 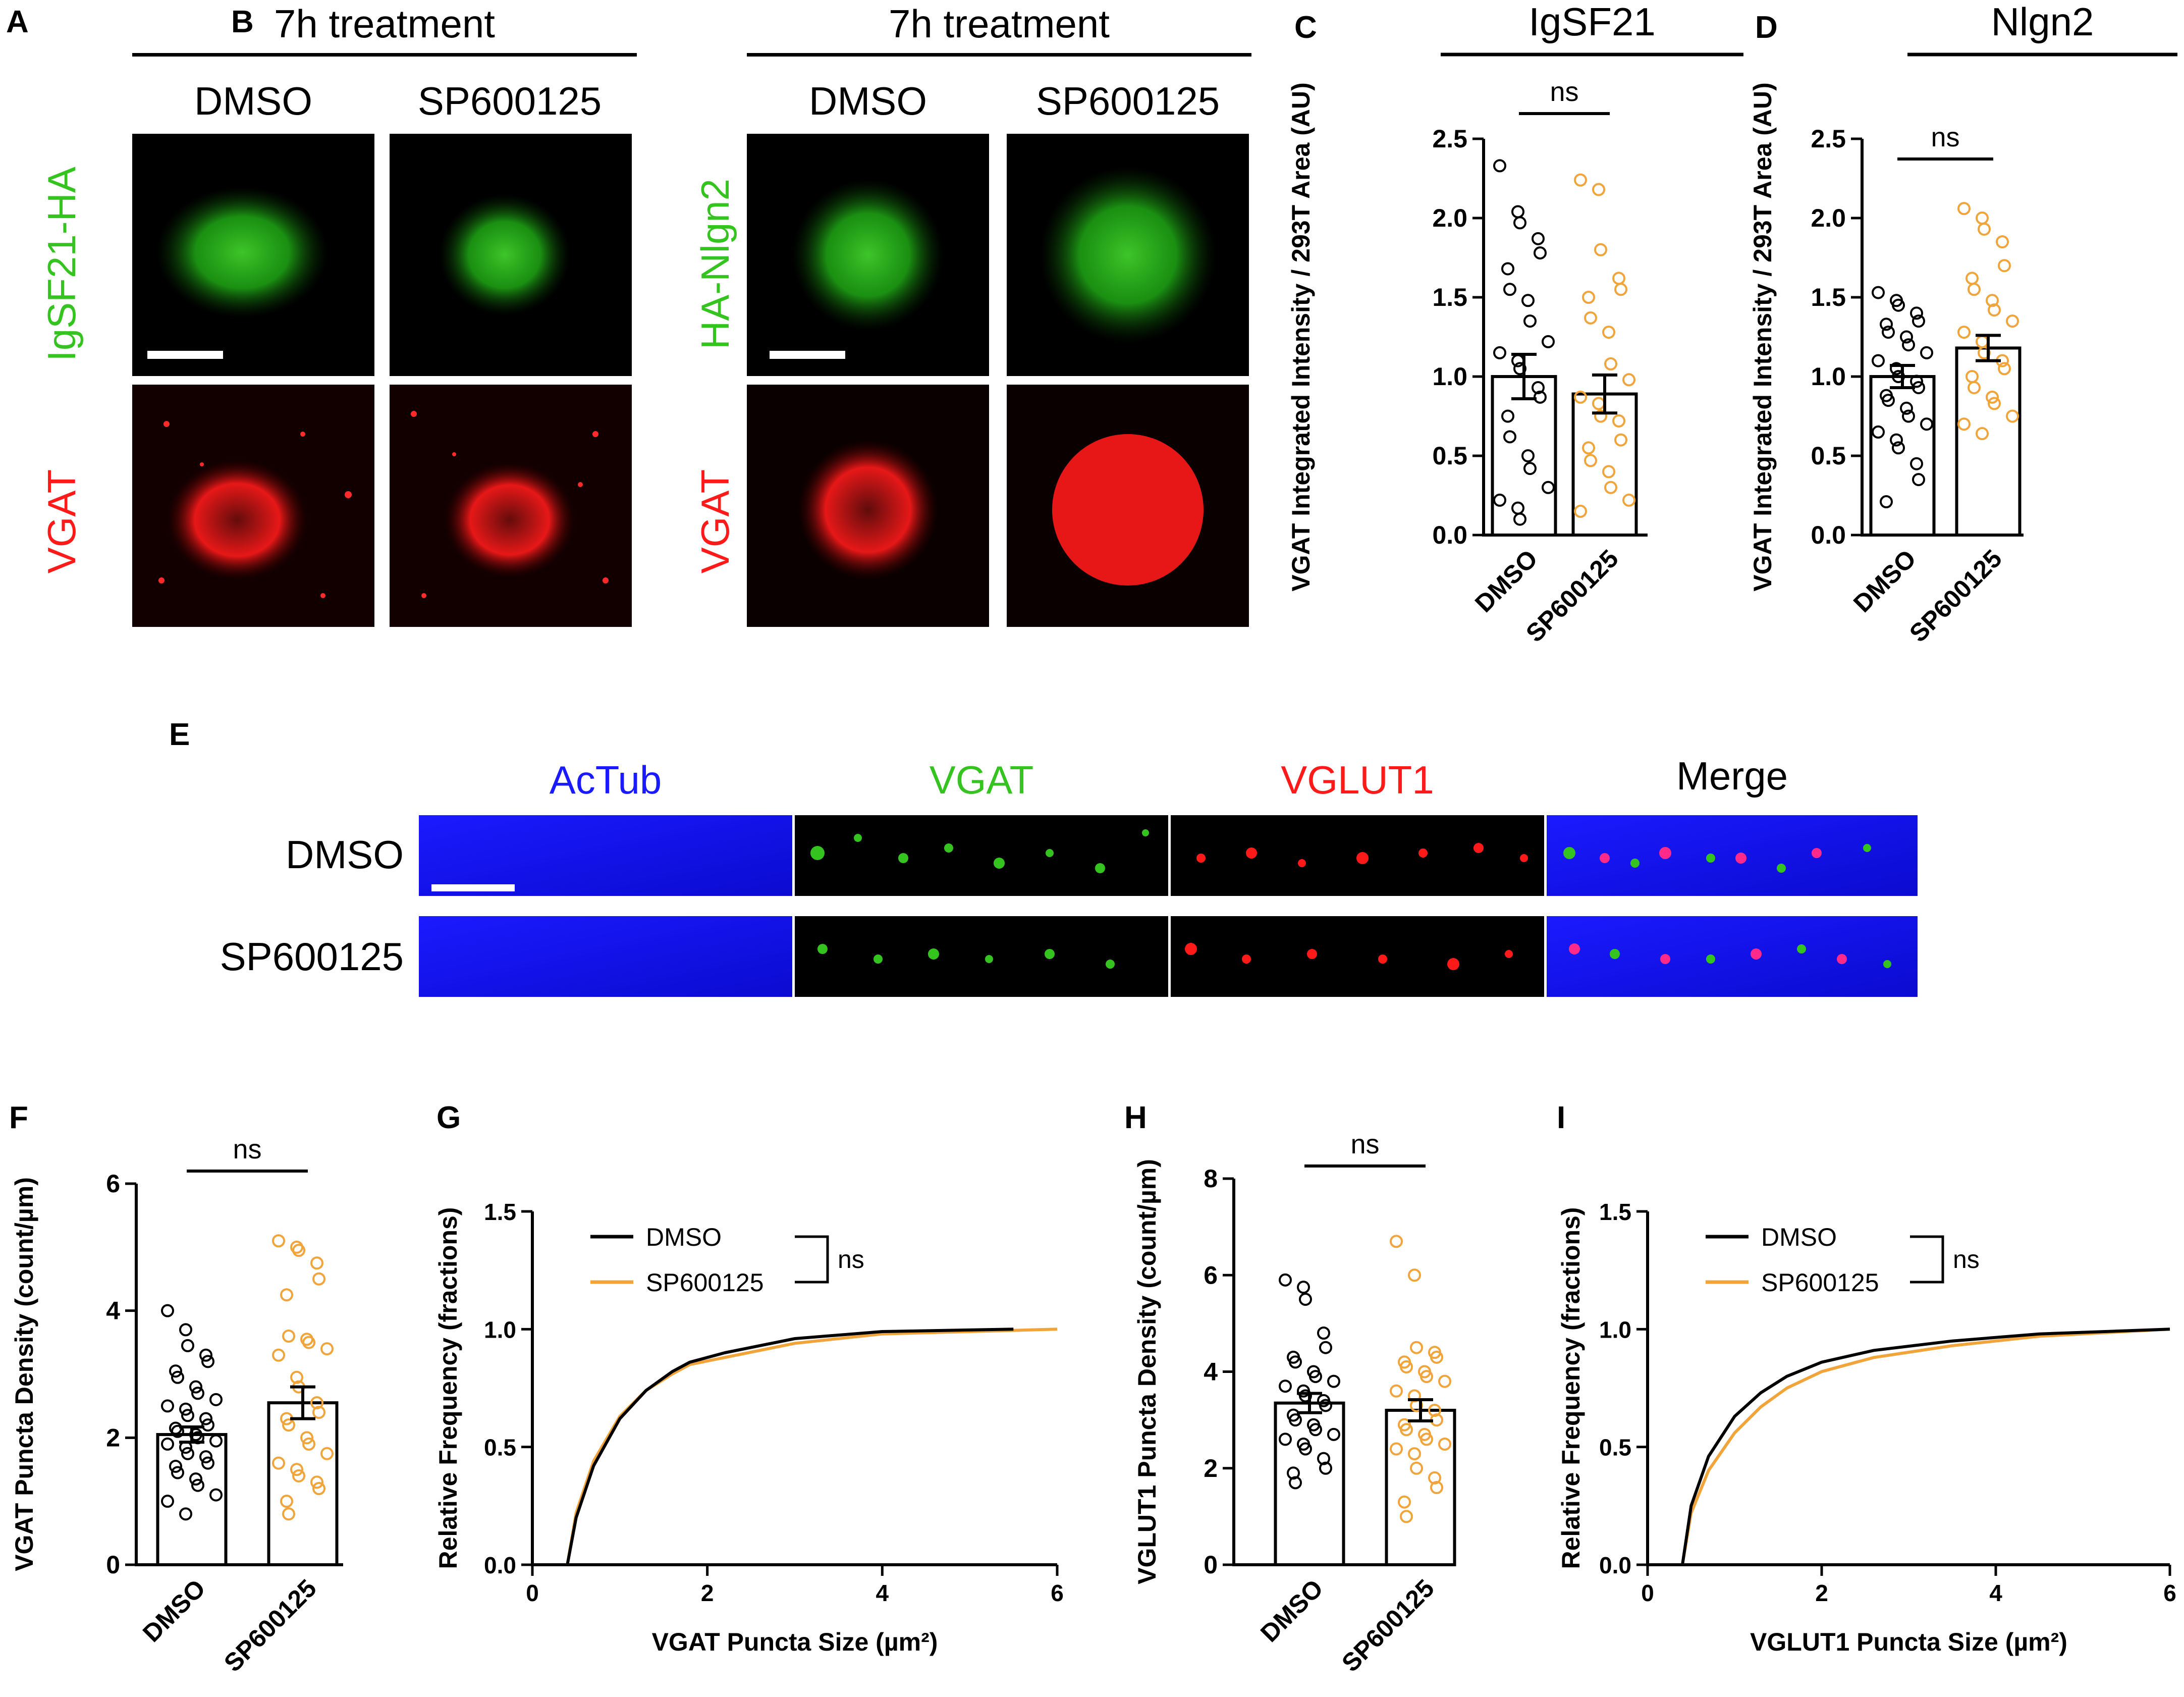 I want to click on panel-letter-g: G, so click(x=448, y=1117).